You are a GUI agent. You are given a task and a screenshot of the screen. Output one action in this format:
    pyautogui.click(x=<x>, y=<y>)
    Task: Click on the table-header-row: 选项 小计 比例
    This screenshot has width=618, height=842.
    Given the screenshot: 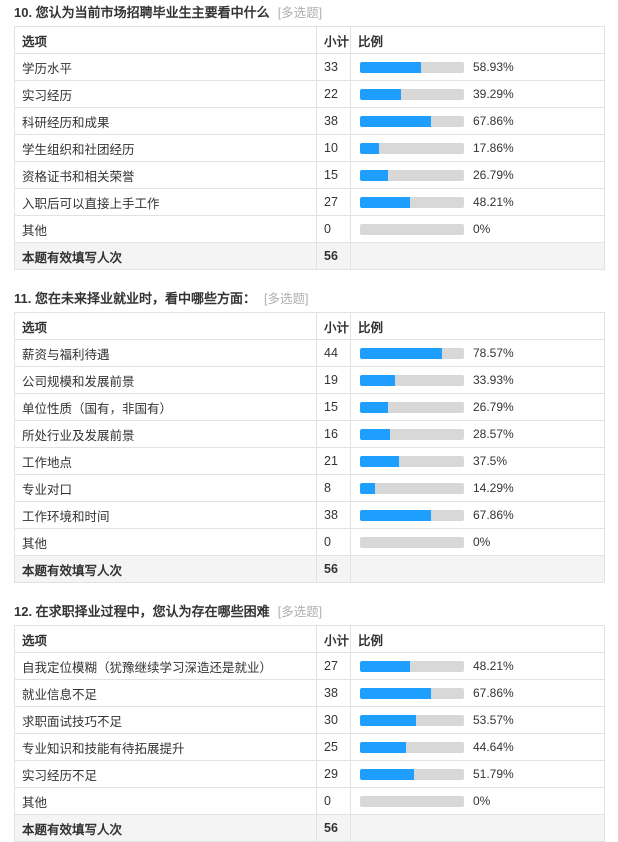 What is the action you would take?
    pyautogui.click(x=309, y=326)
    